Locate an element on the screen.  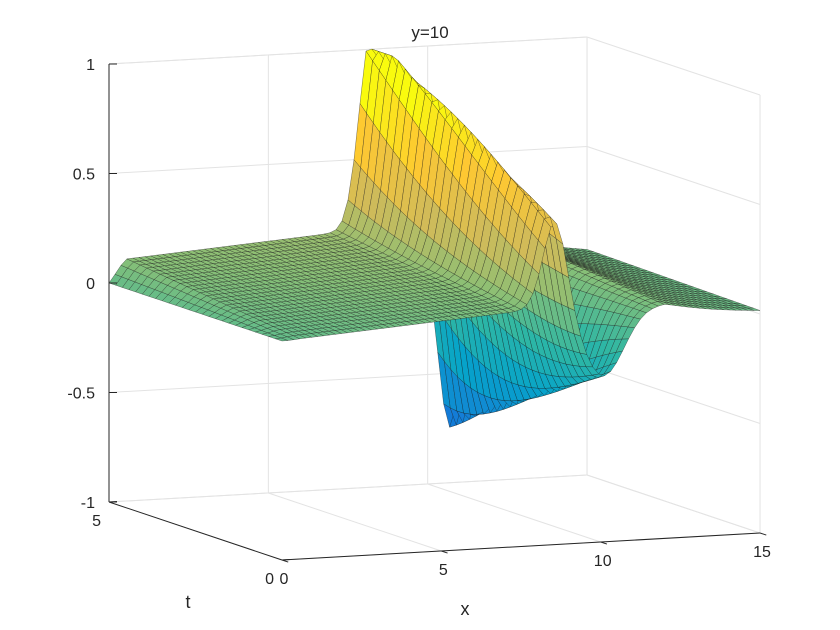
x-tick-label: 10 is located at coordinates (603, 561).